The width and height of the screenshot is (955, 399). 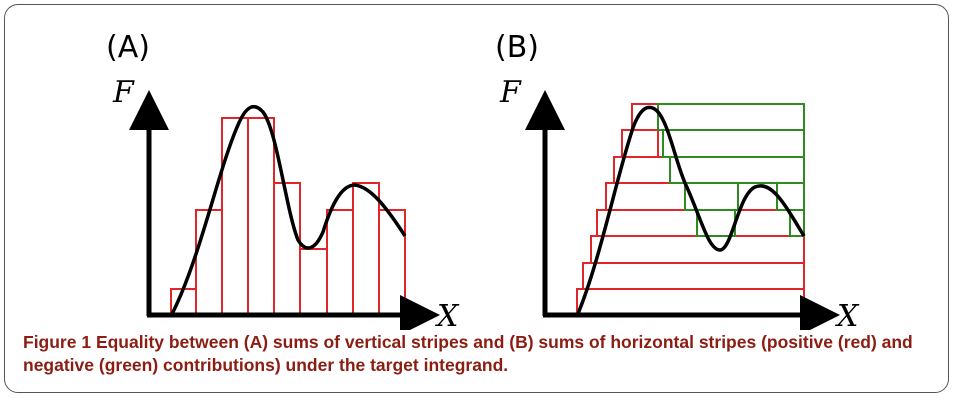 What do you see at coordinates (517, 47) in the screenshot?
I see `panel-b-label: (B)` at bounding box center [517, 47].